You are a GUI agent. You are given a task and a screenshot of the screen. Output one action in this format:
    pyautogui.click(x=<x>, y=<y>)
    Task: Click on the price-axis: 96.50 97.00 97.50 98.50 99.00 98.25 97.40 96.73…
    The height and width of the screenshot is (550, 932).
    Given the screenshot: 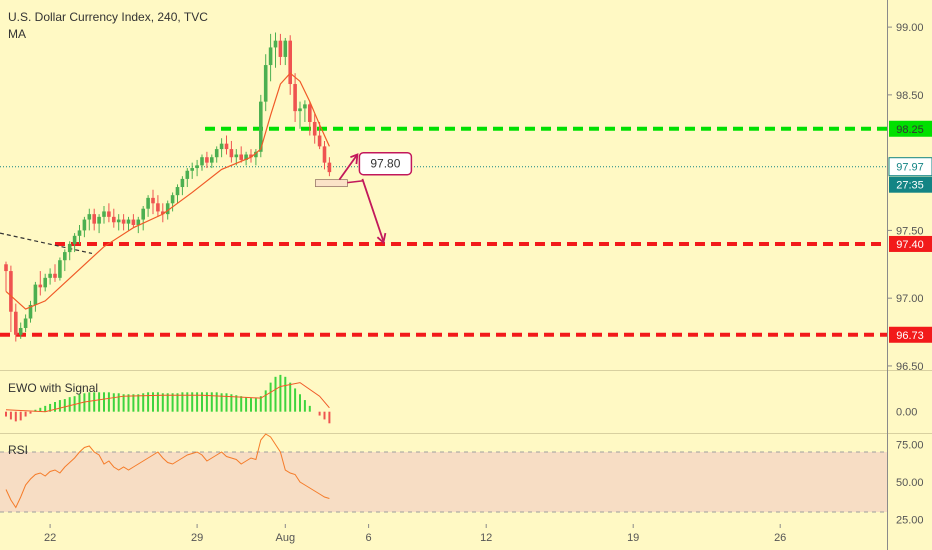 What is the action you would take?
    pyautogui.click(x=910, y=274)
    